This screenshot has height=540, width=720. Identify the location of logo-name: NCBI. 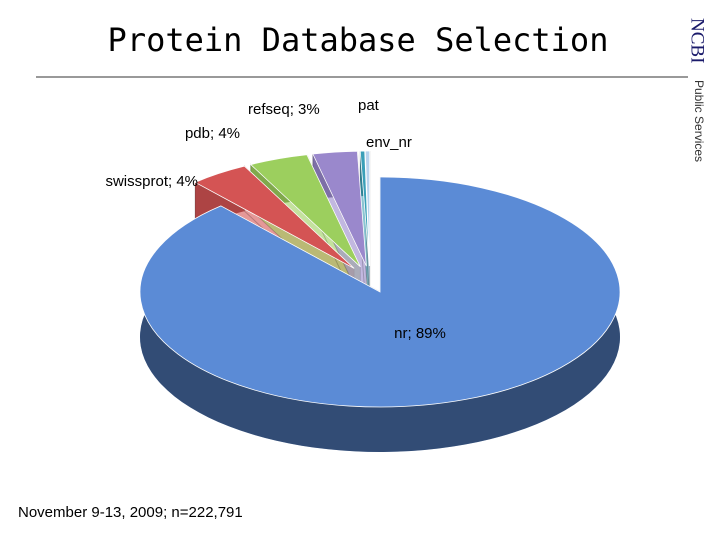
(697, 40).